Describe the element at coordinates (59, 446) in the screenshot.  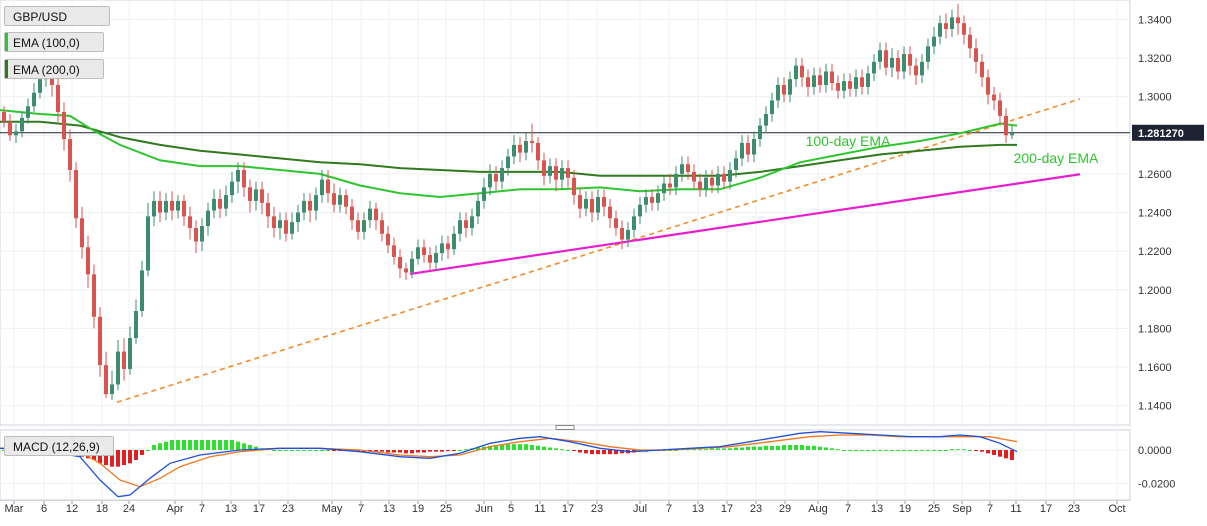
I see `macd-legend: MACD (12,26,9)` at that location.